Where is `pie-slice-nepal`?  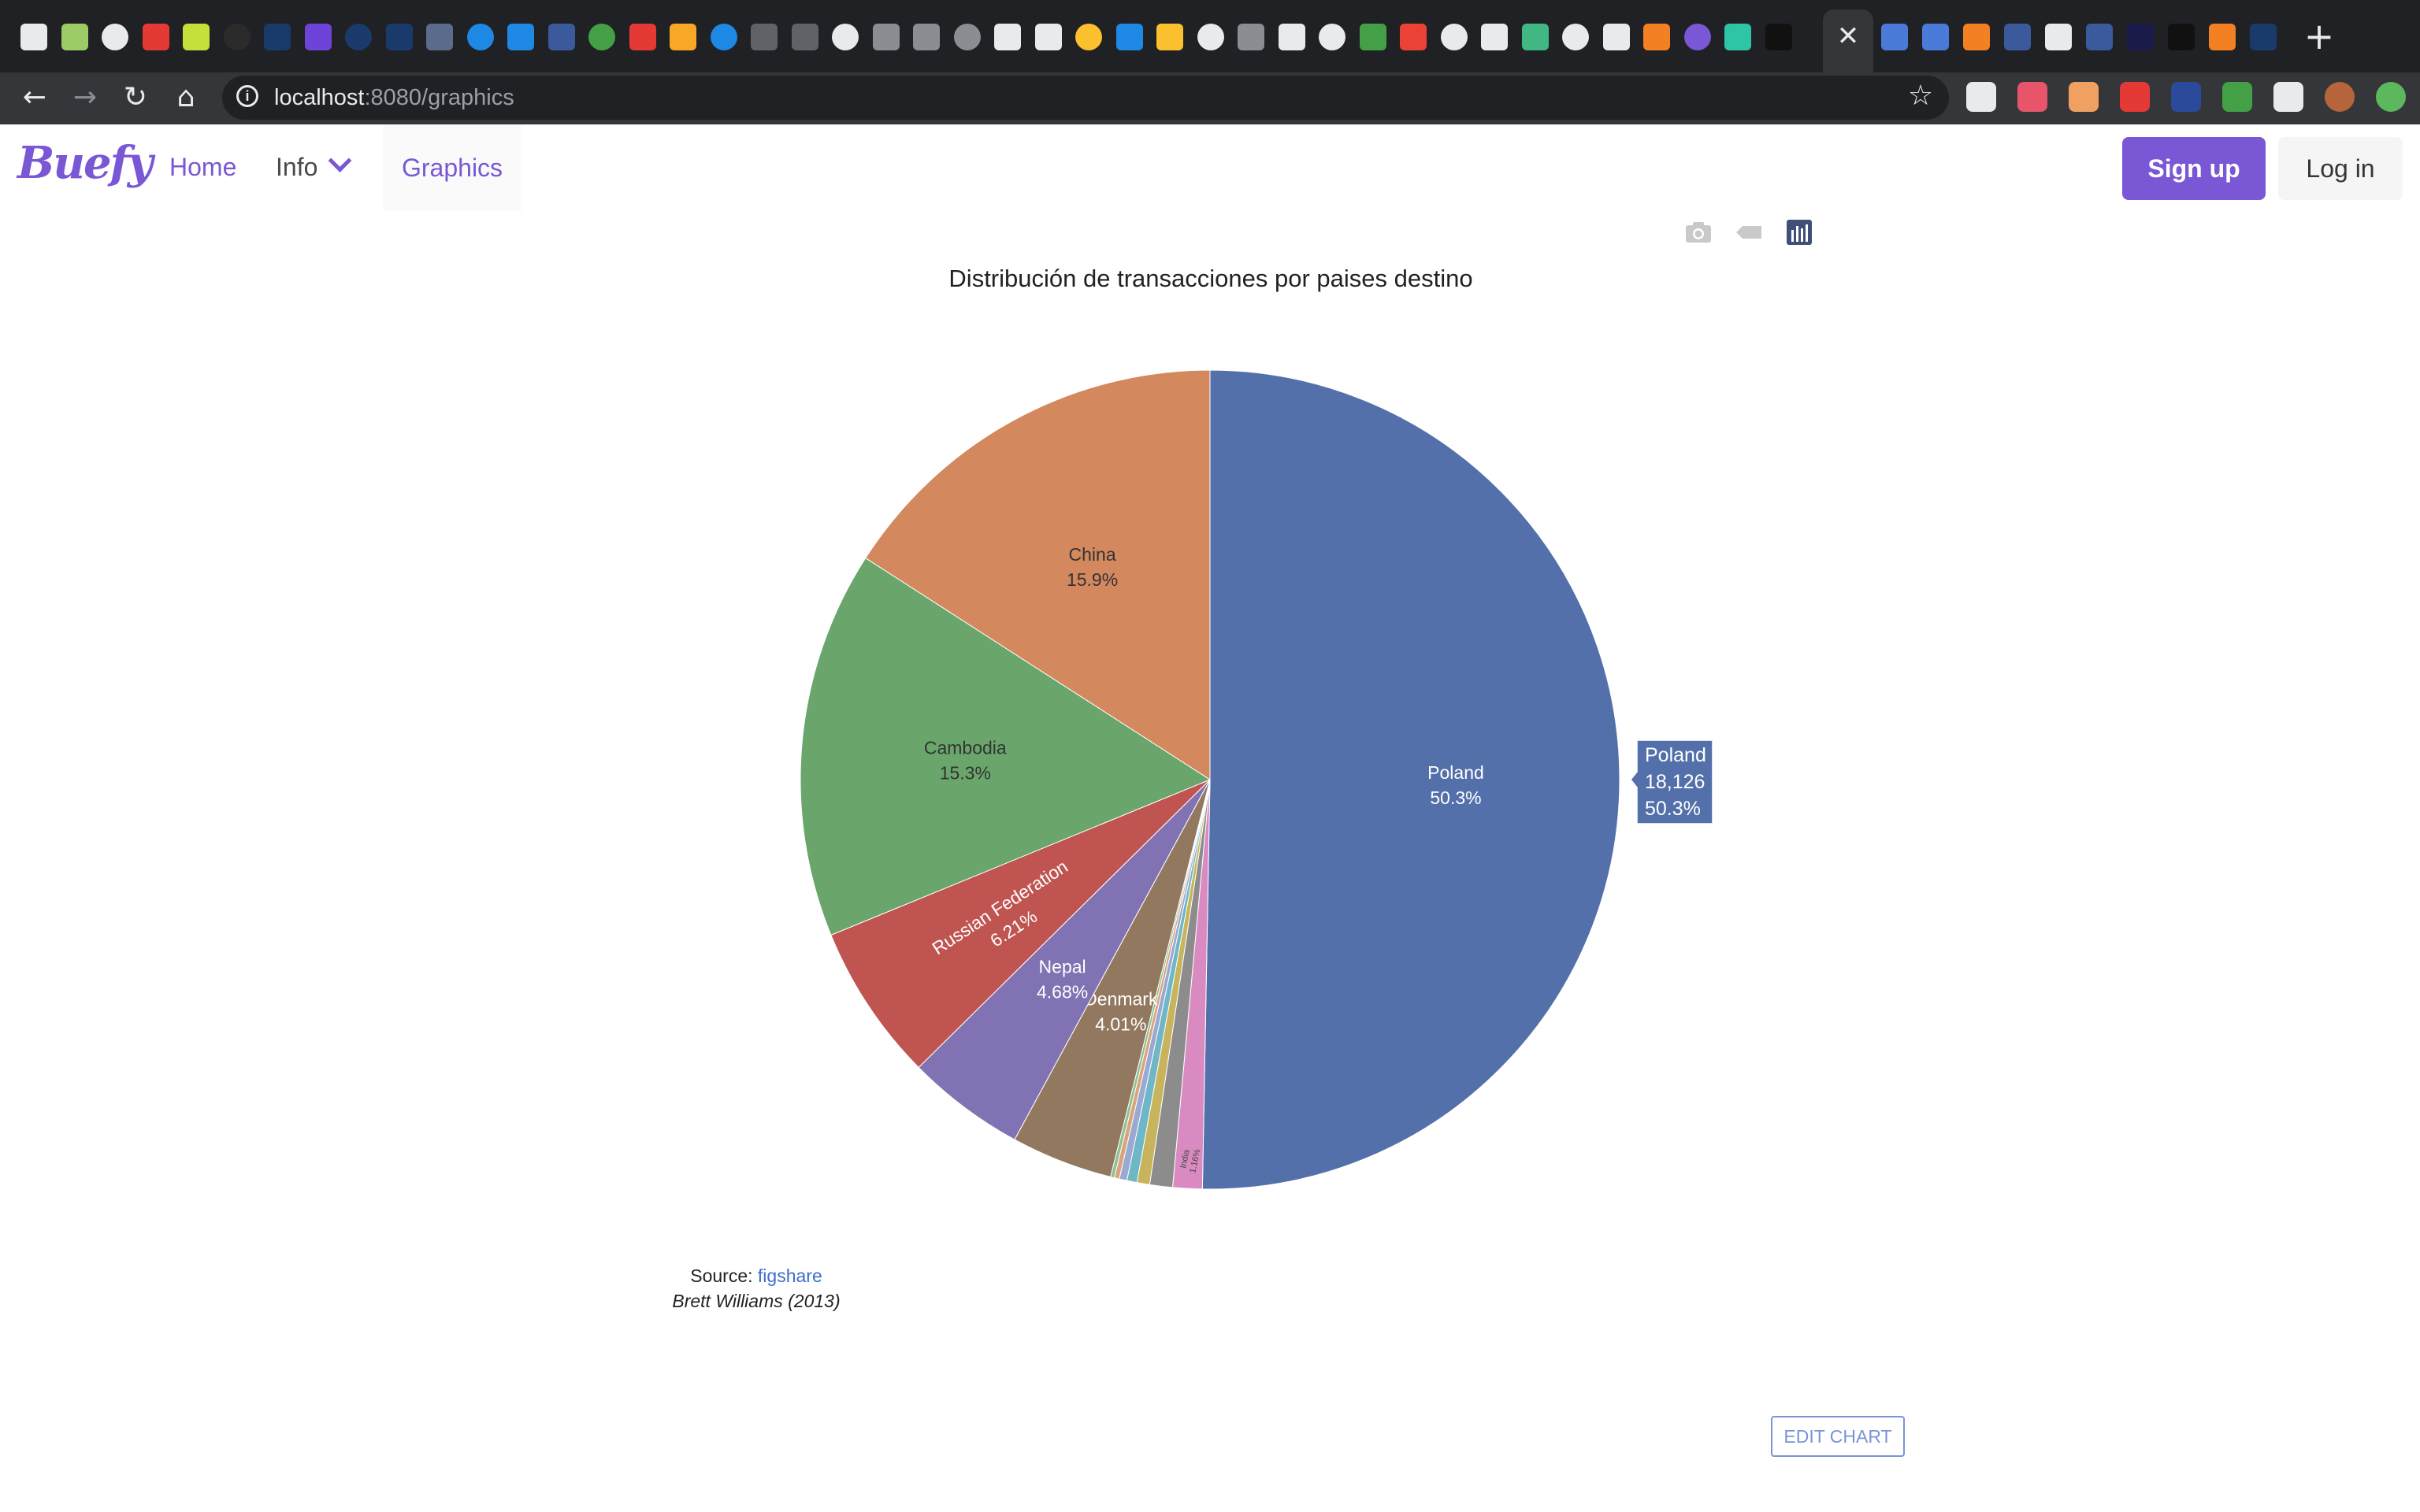 pie-slice-nepal is located at coordinates (1064, 959).